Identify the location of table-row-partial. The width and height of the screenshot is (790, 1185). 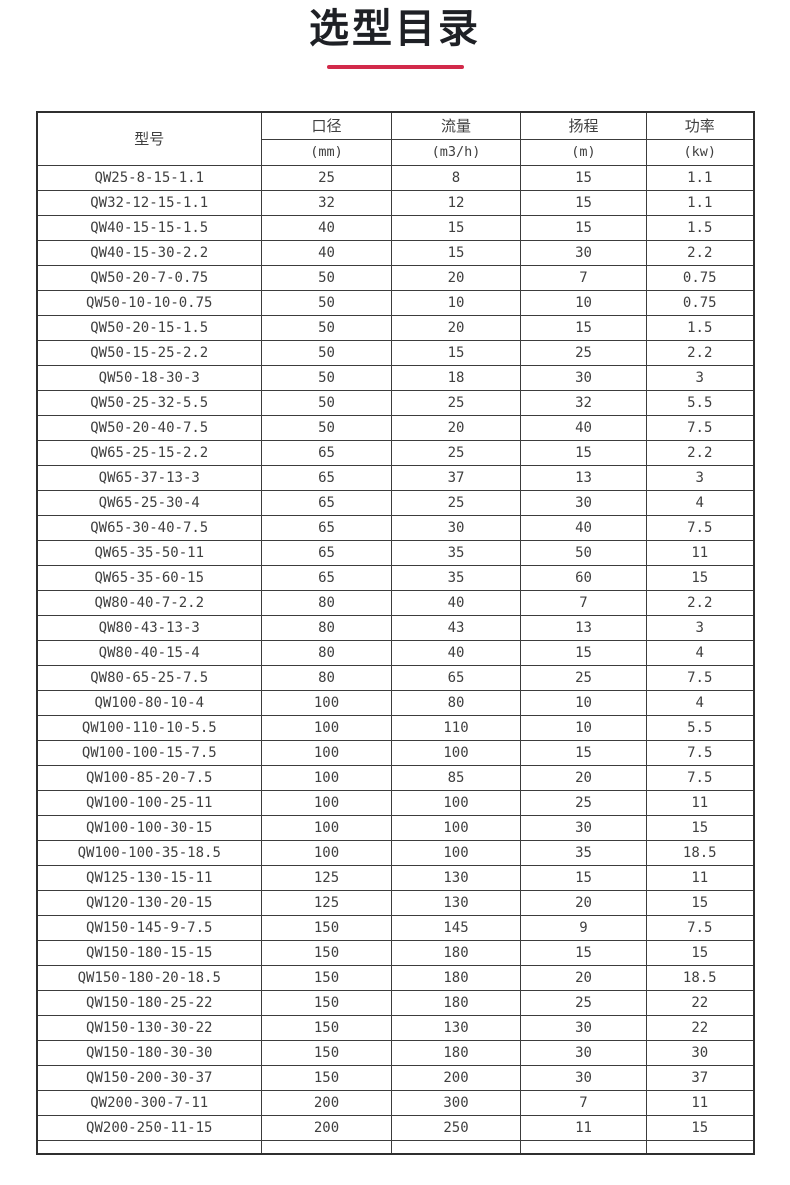
(395, 1147).